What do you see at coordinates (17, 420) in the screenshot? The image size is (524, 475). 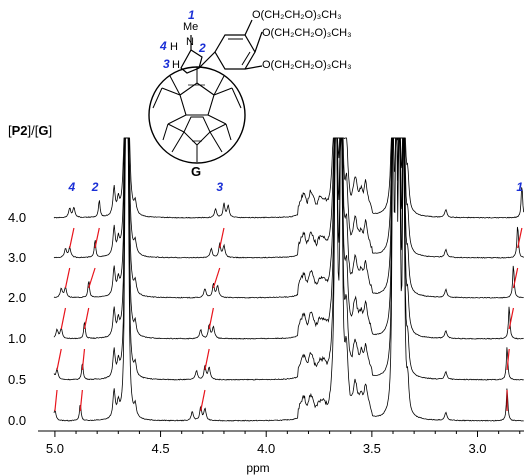 I see `row-label: 0.0` at bounding box center [17, 420].